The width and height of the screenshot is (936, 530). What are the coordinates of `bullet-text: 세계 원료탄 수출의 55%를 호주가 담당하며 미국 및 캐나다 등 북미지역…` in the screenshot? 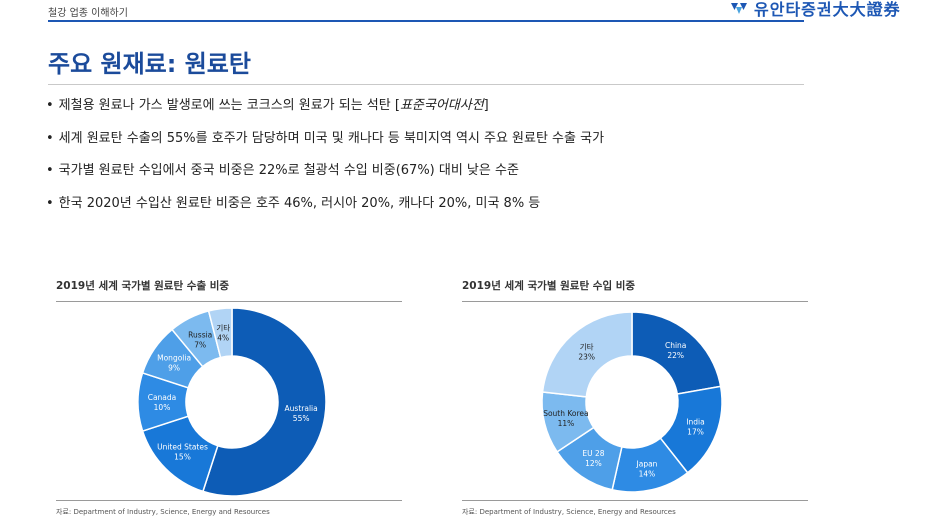 It's located at (331, 138).